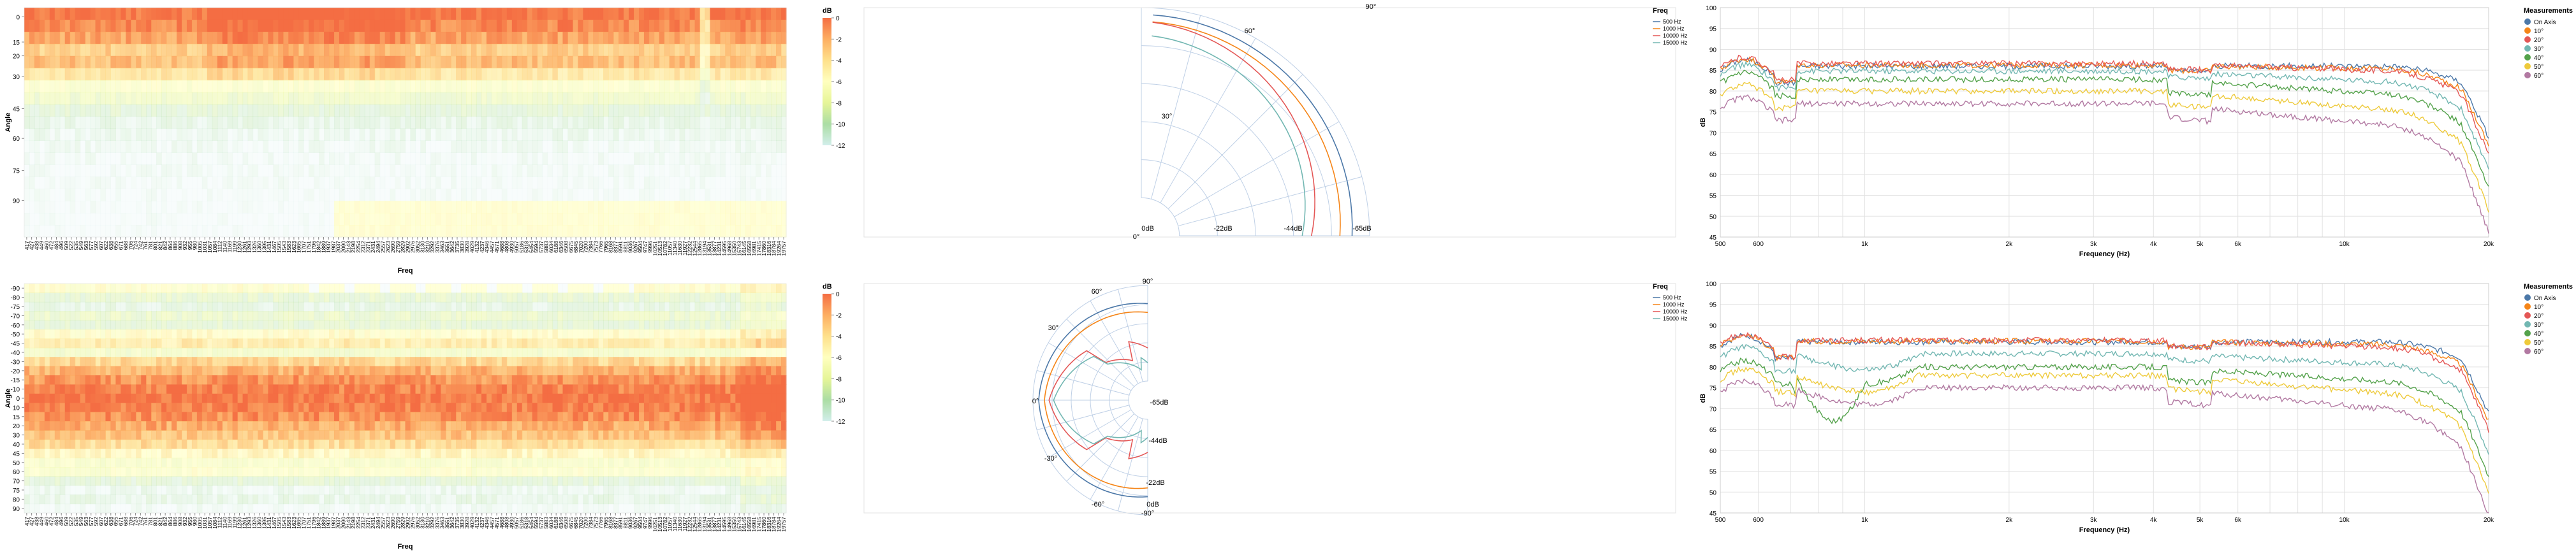 Image resolution: width=2576 pixels, height=555 pixels. I want to click on spl-legend-label: 40°, so click(2538, 58).